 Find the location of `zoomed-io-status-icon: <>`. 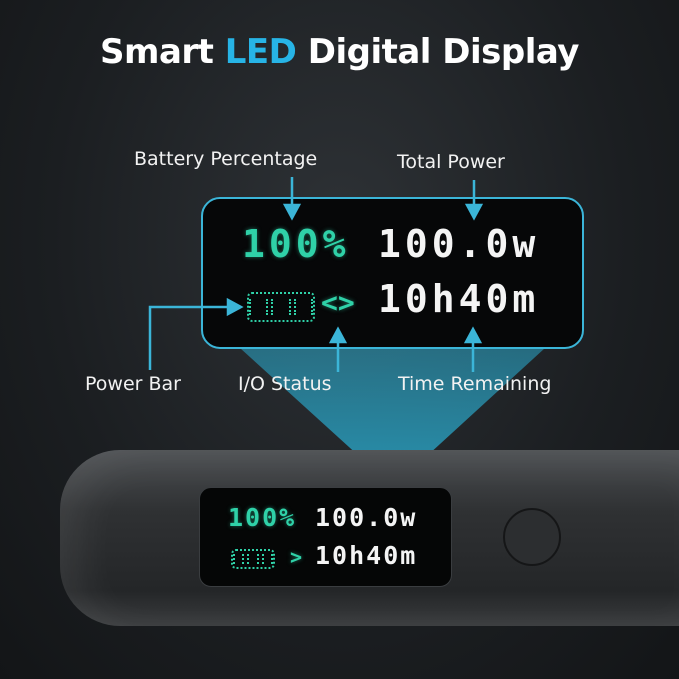

zoomed-io-status-icon: <> is located at coordinates (338, 302).